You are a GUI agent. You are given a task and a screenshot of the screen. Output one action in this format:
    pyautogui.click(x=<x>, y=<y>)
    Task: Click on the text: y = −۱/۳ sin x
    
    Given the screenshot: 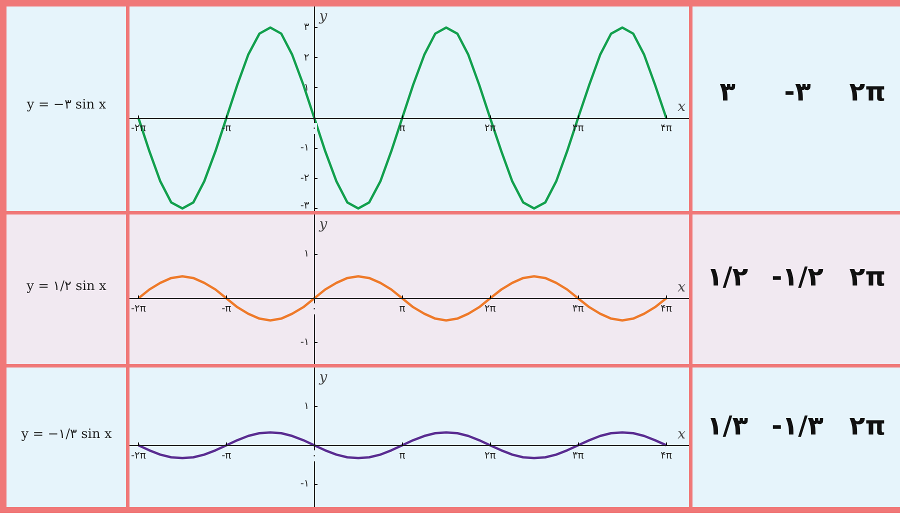 What is the action you would take?
    pyautogui.click(x=66, y=434)
    